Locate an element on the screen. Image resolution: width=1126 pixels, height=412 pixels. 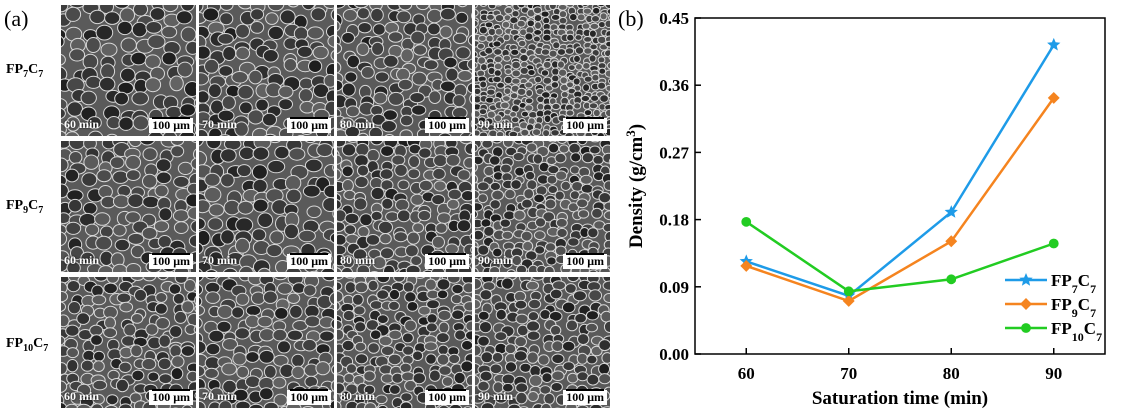
legend-label: FP10C7 is located at coordinates (1076, 331).